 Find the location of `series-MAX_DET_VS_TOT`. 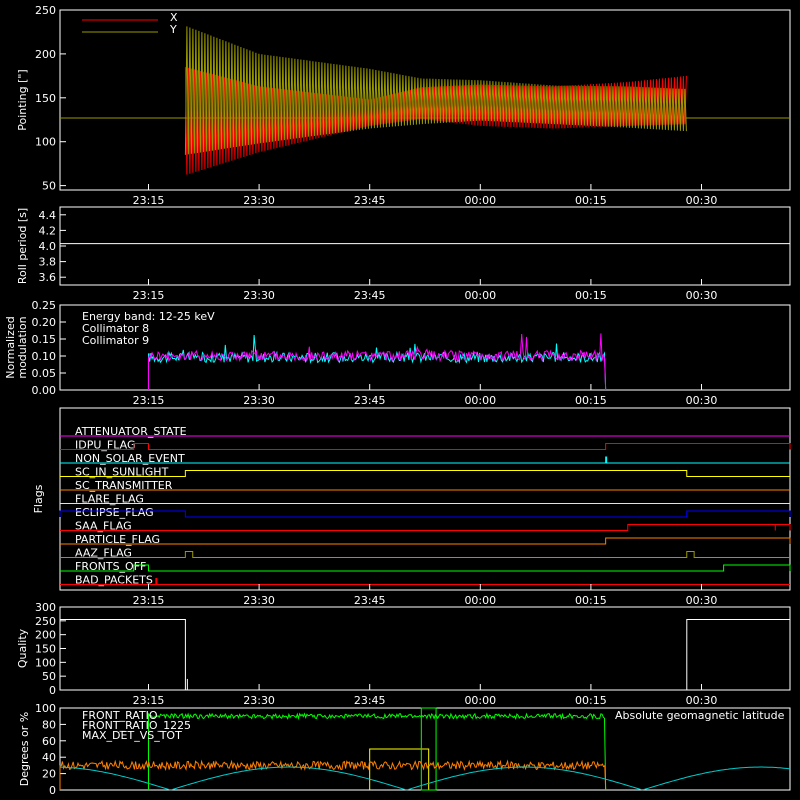

series-MAX_DET_VS_TOT is located at coordinates (333, 775).